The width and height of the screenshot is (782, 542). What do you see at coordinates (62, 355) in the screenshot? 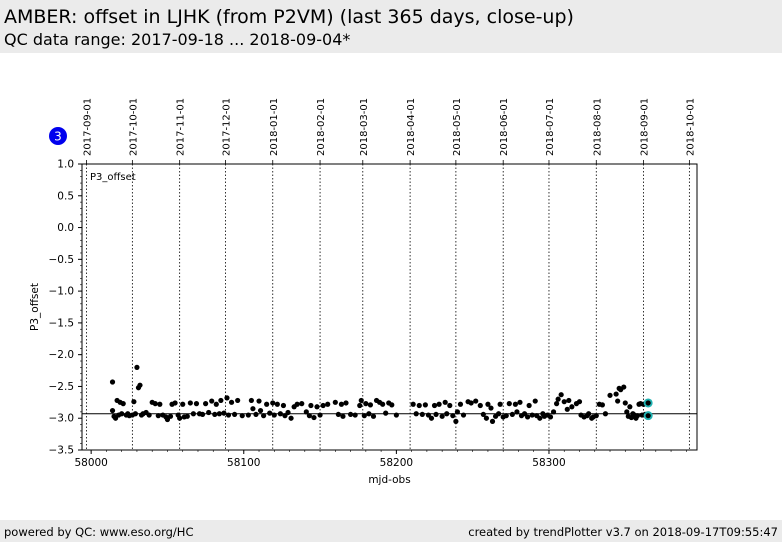
I see `y-tick-label: −2.0` at bounding box center [62, 355].